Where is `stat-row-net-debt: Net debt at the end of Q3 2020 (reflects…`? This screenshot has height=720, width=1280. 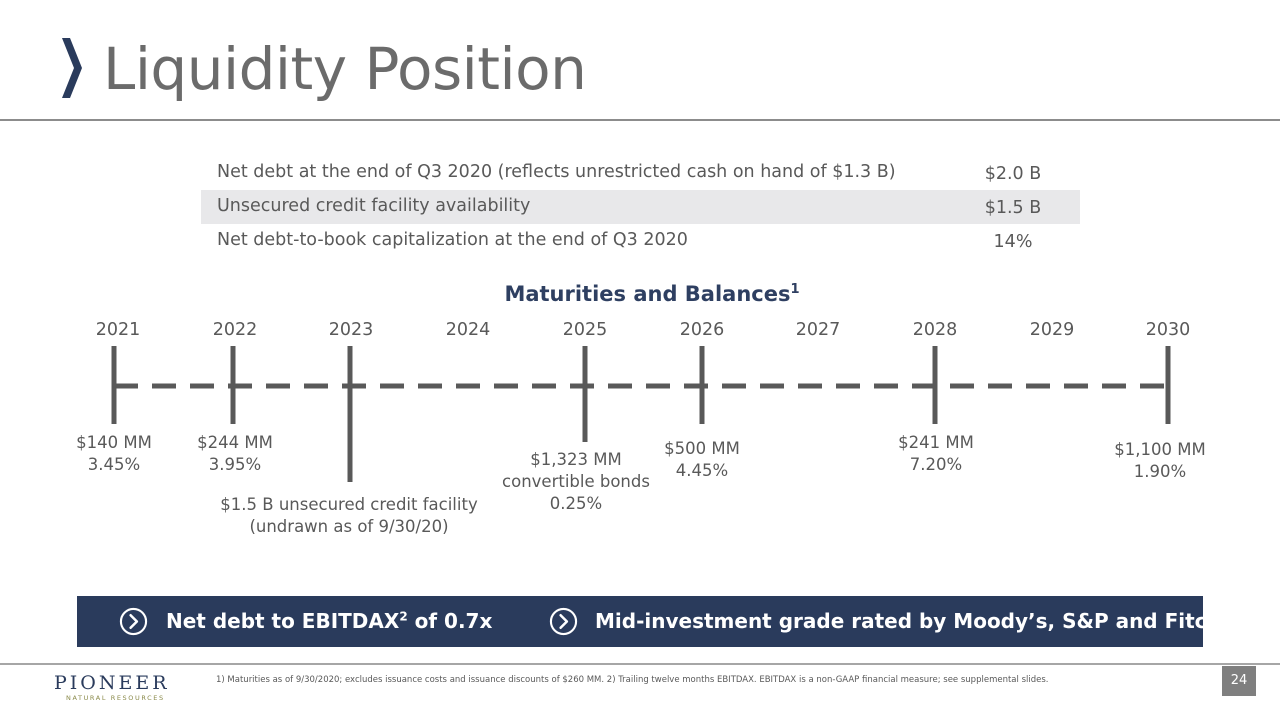 stat-row-net-debt: Net debt at the end of Q3 2020 (reflects… is located at coordinates (640, 173).